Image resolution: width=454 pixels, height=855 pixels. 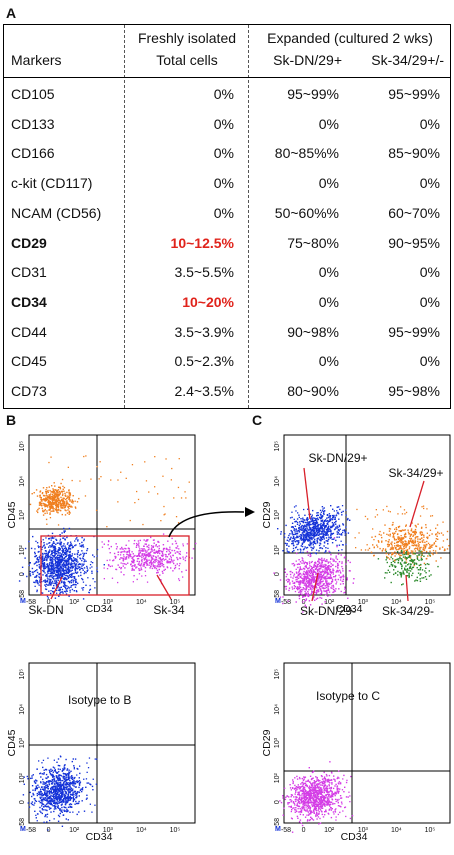 I want to click on fresh-cell: 3.5~5.5%, so click(x=204, y=272).